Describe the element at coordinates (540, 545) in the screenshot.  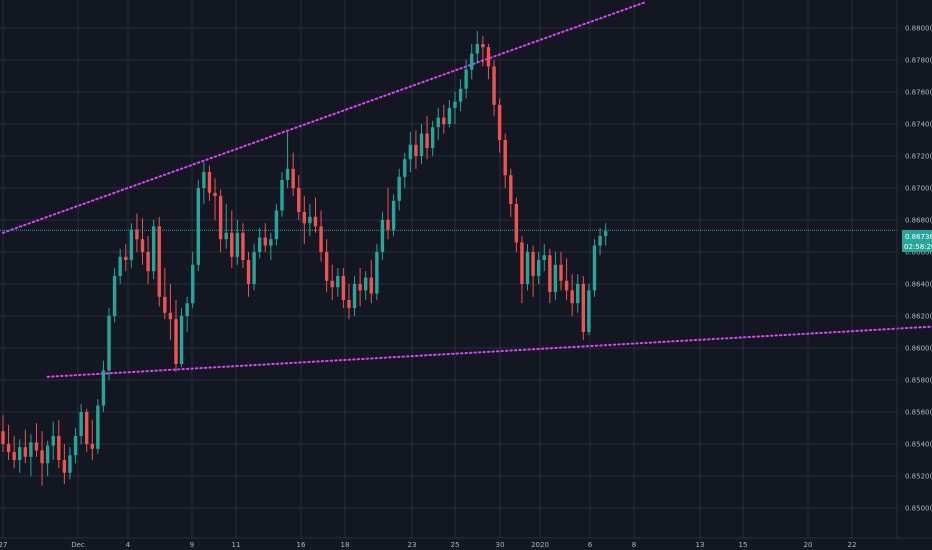
I see `x-tick-label: 2020` at that location.